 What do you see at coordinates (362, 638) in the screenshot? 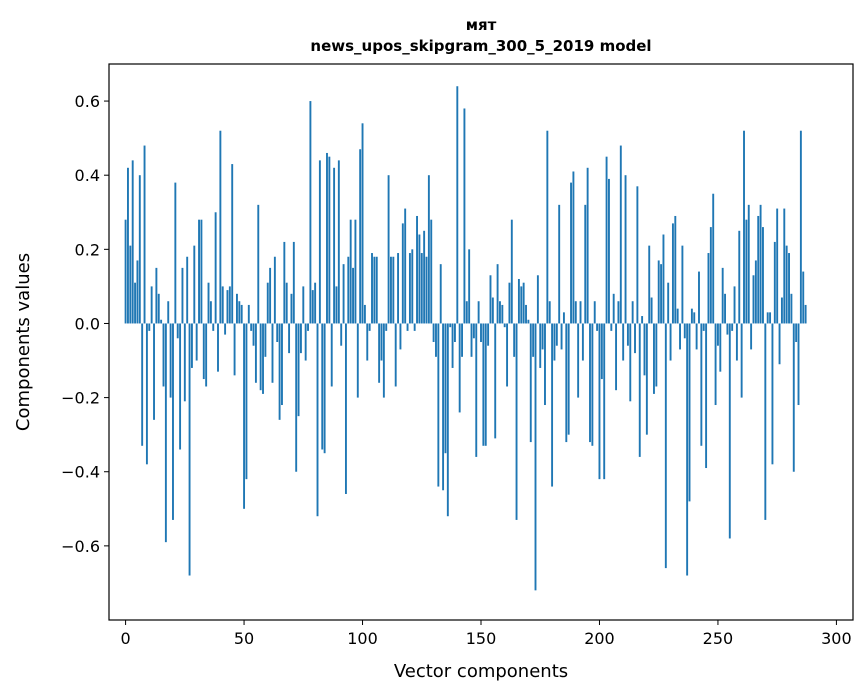
I see `x-tick-label: 100` at bounding box center [362, 638].